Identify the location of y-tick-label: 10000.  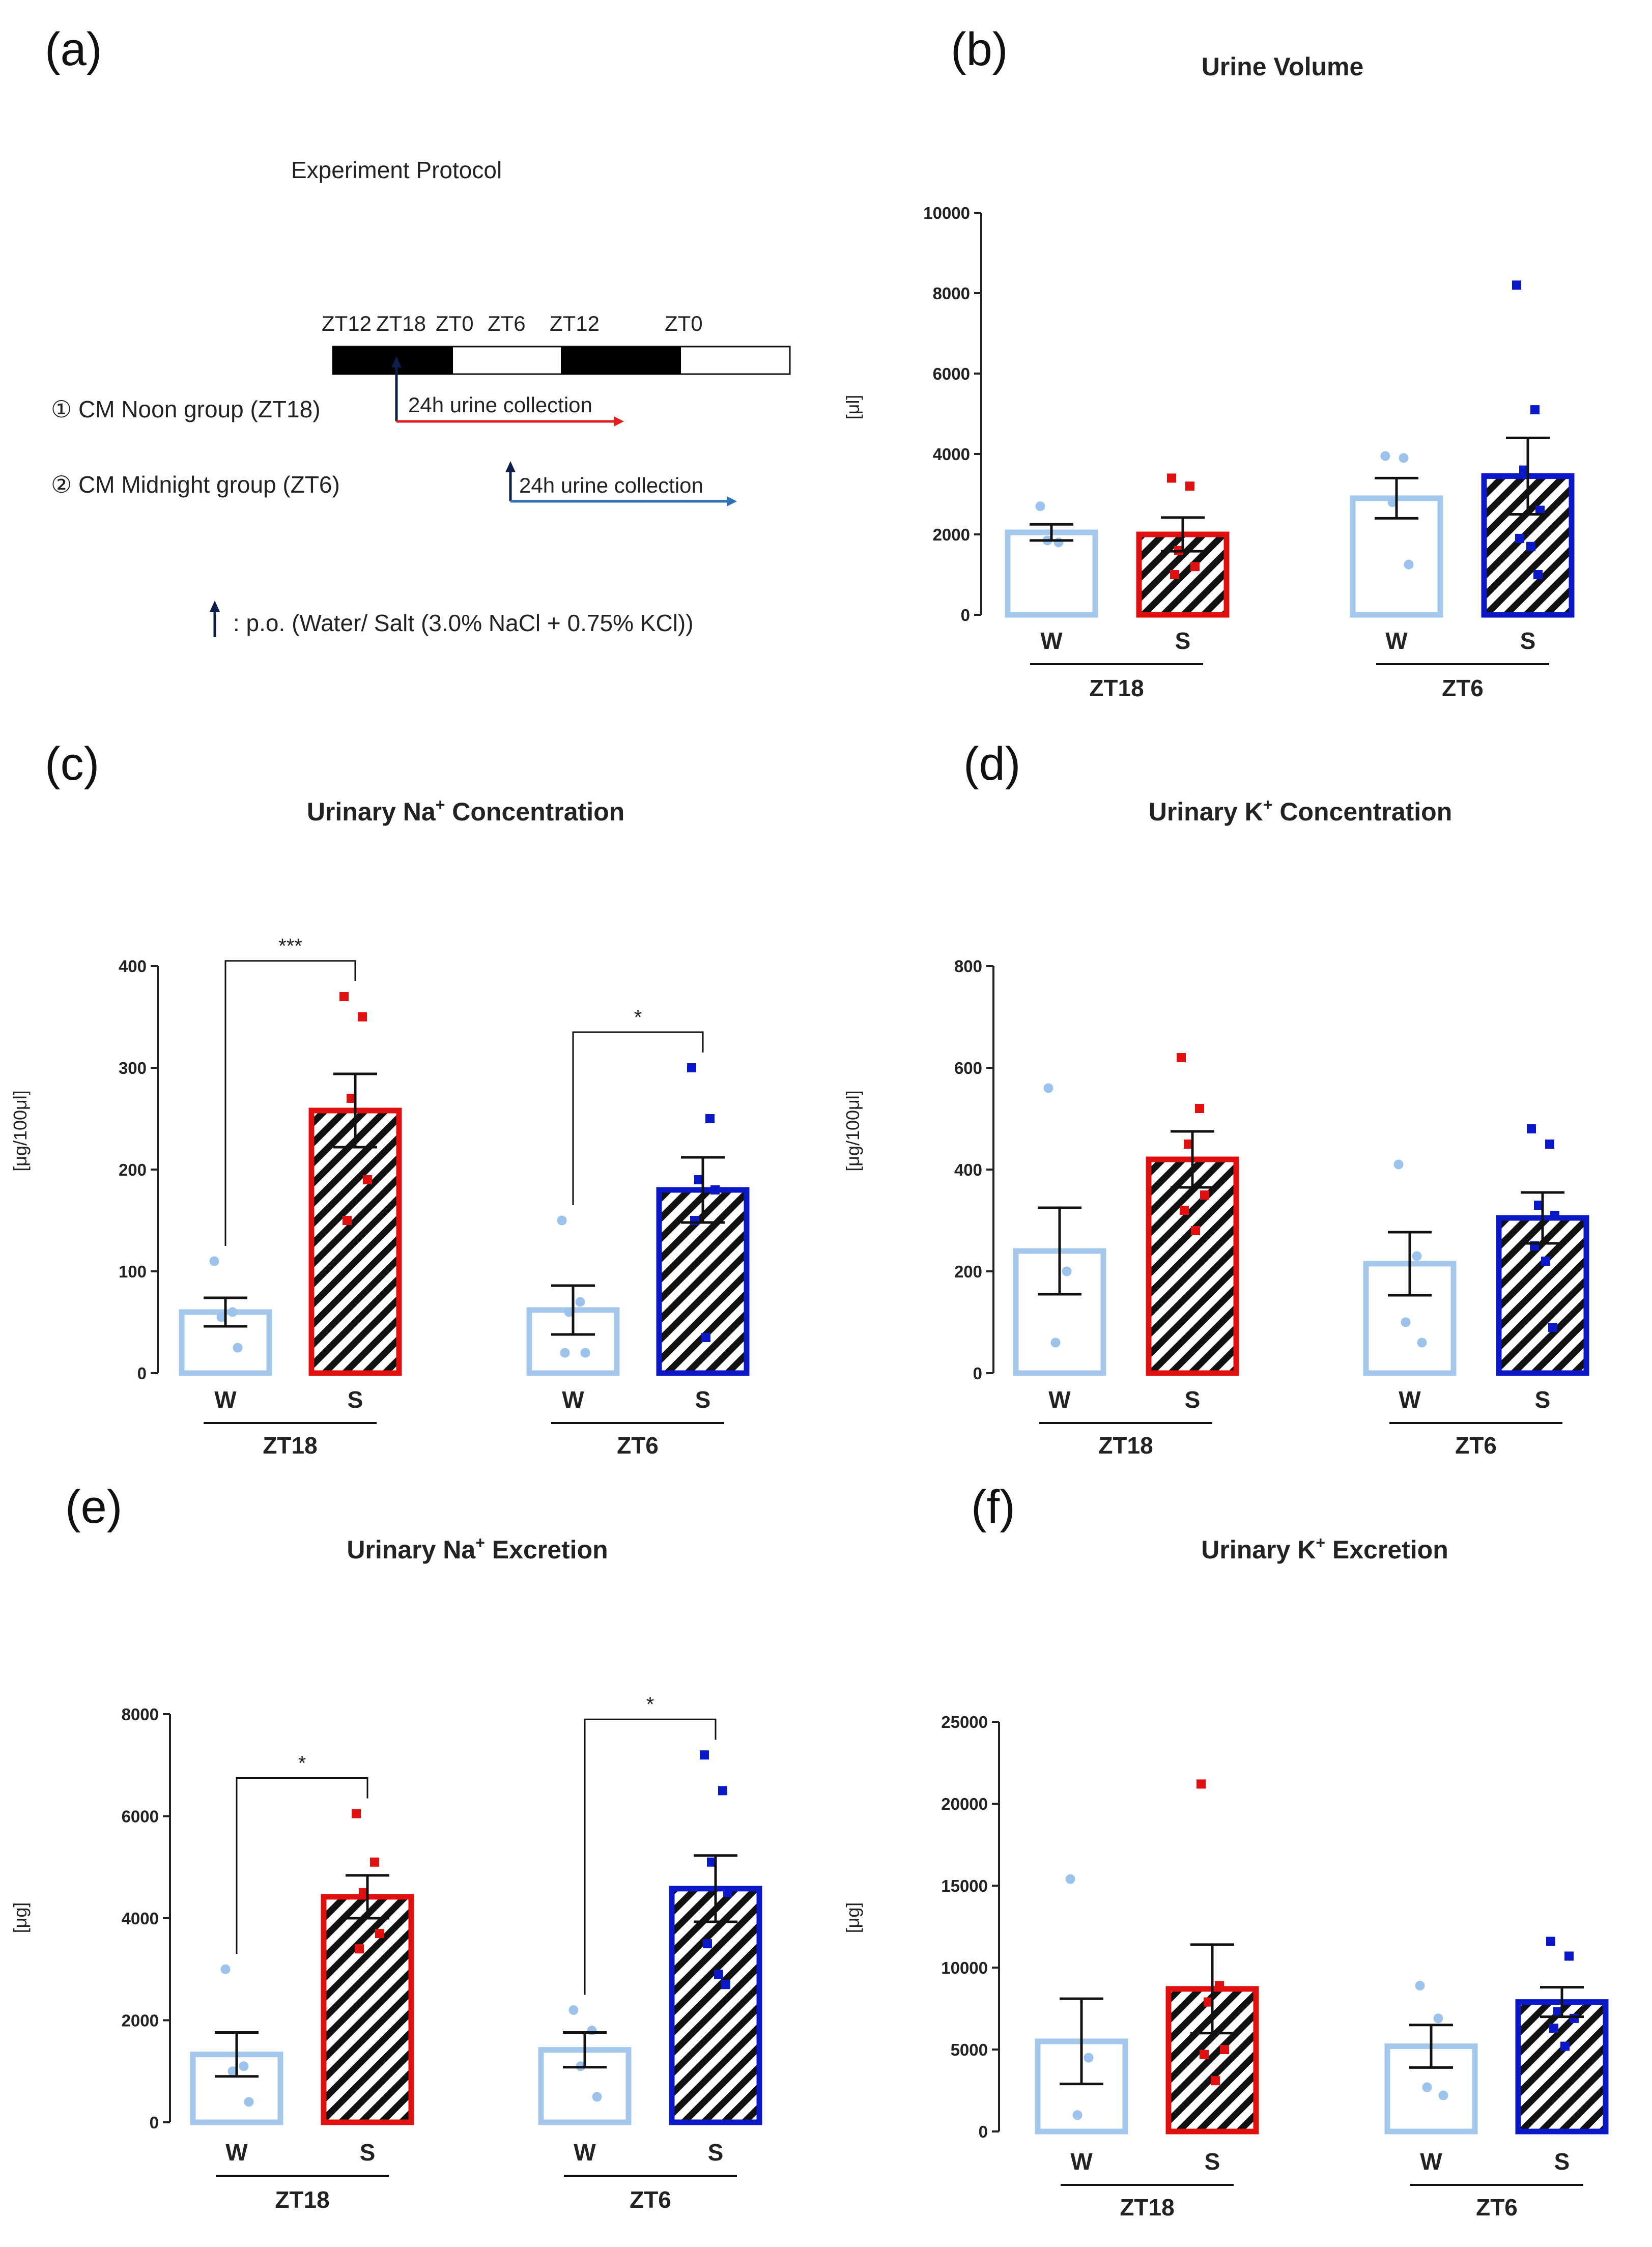
(946, 213).